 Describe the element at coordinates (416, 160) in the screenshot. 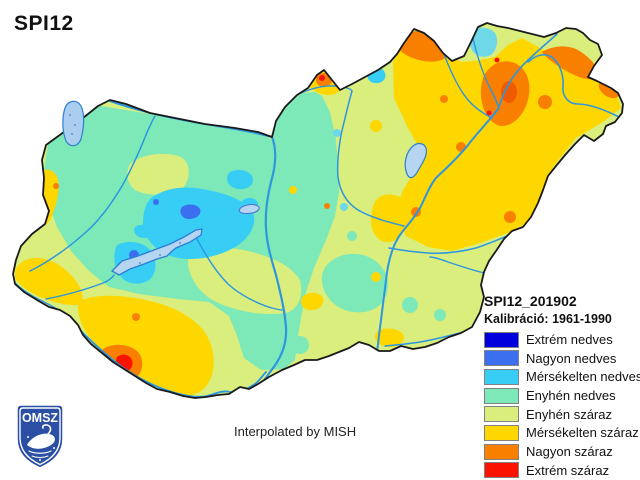

I see `lake-tisza` at that location.